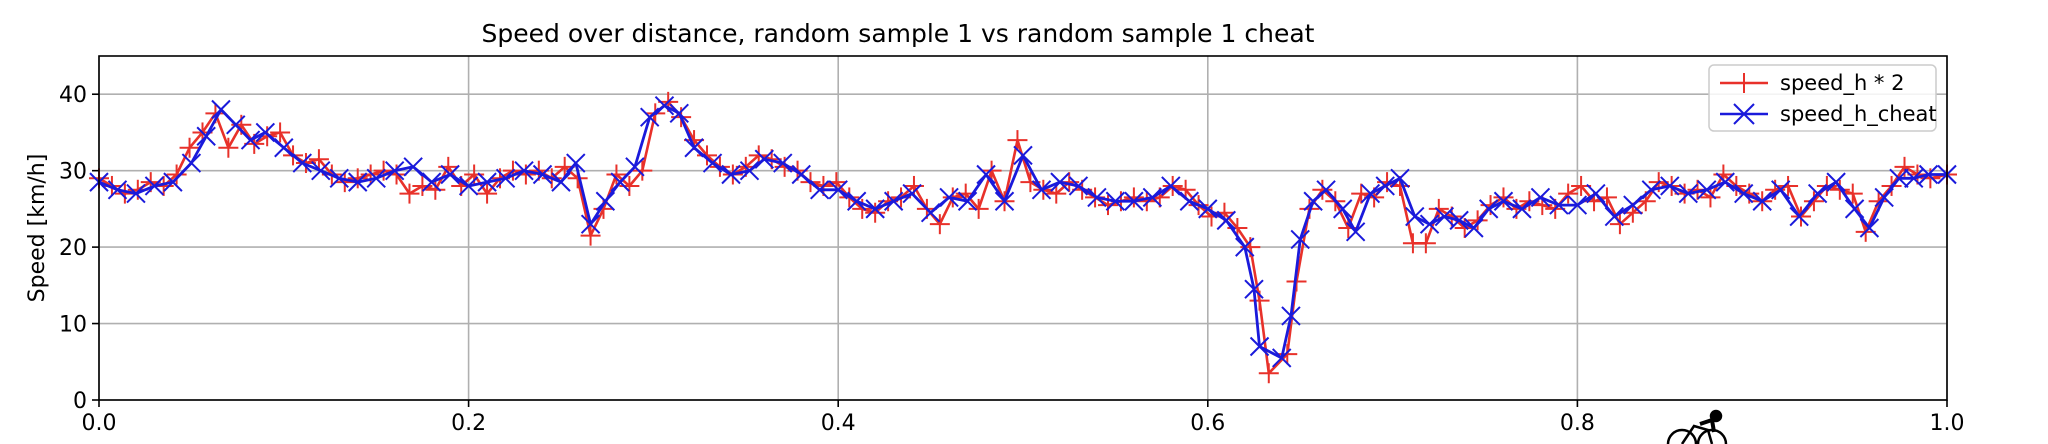 The height and width of the screenshot is (444, 2048). What do you see at coordinates (73, 325) in the screenshot?
I see `y-tick-label: 10` at bounding box center [73, 325].